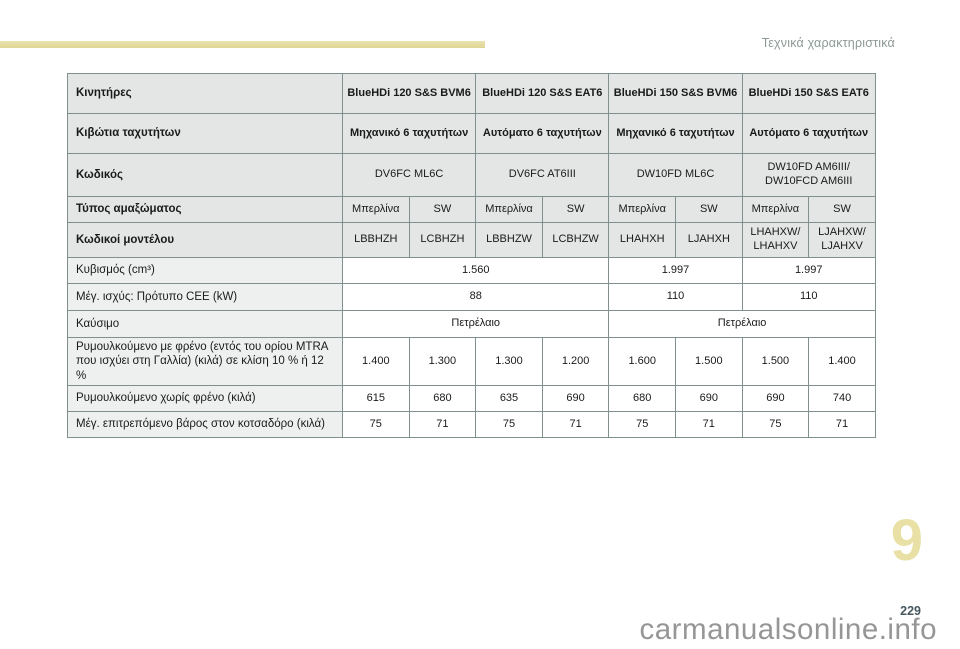 This screenshot has width=960, height=649. I want to click on row-label: Μέγ. ισχύς: Πρότυπο CEE (kW), so click(205, 297).